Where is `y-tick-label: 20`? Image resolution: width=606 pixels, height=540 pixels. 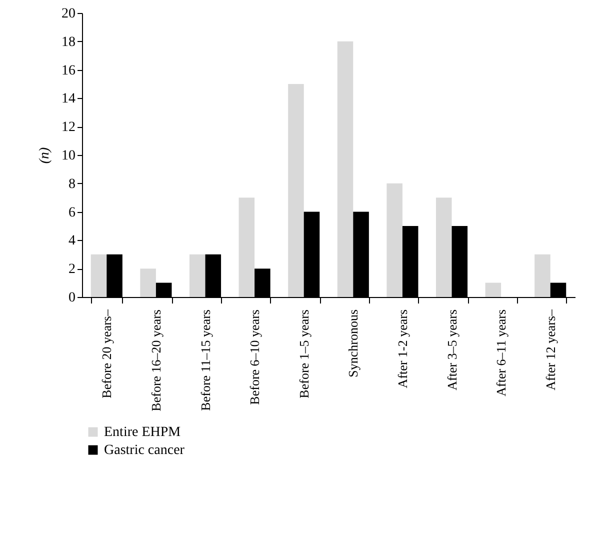 y-tick-label: 20 is located at coordinates (69, 14).